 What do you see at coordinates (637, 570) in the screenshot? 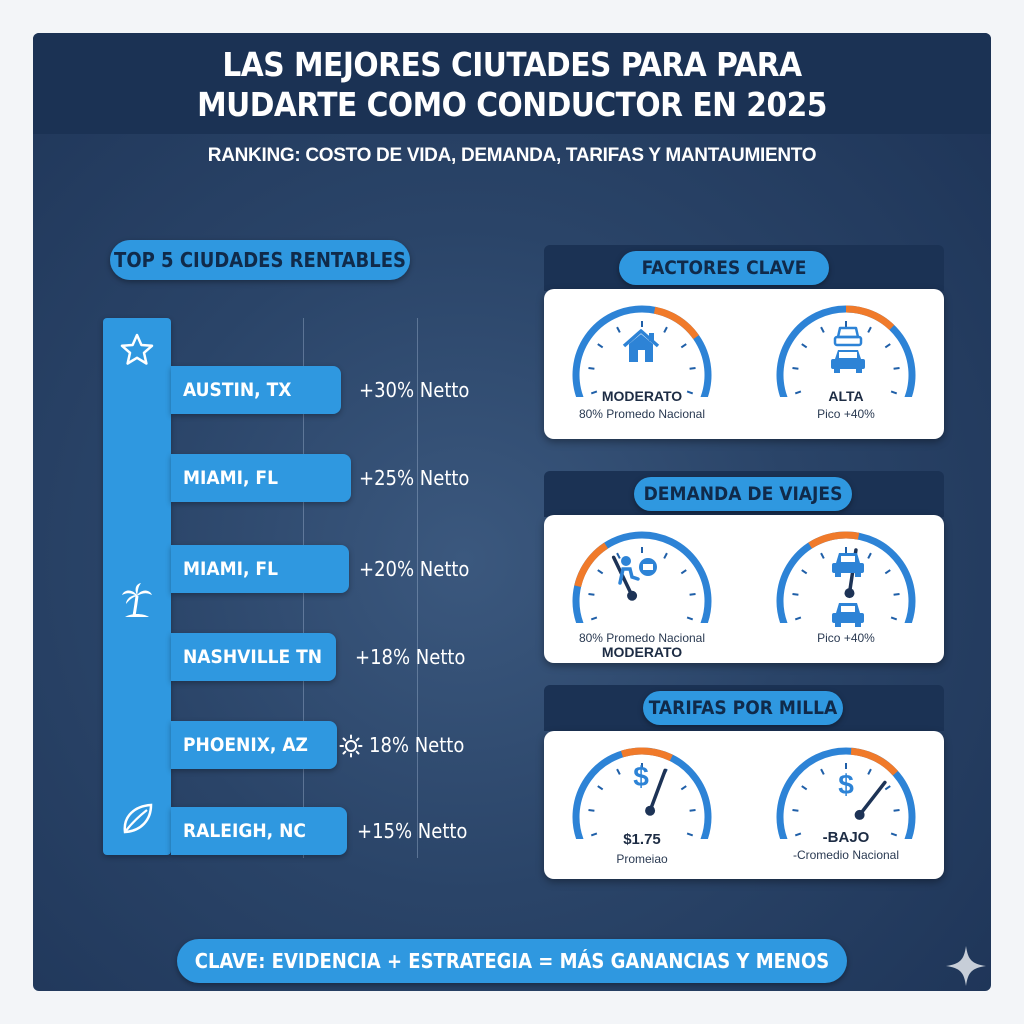
I see `person-car-icon` at bounding box center [637, 570].